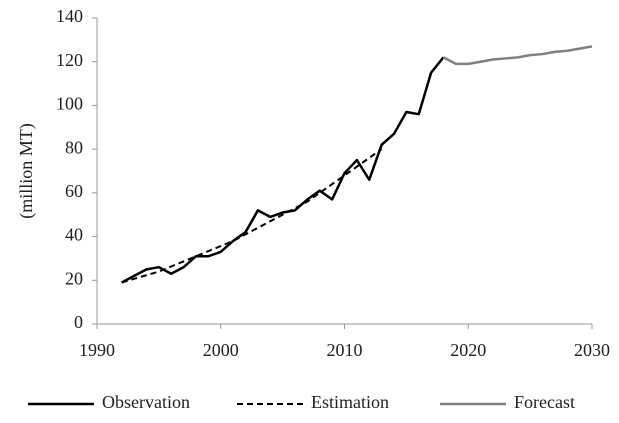 Image resolution: width=619 pixels, height=423 pixels. What do you see at coordinates (69, 16) in the screenshot?
I see `y-tick-label: 140` at bounding box center [69, 16].